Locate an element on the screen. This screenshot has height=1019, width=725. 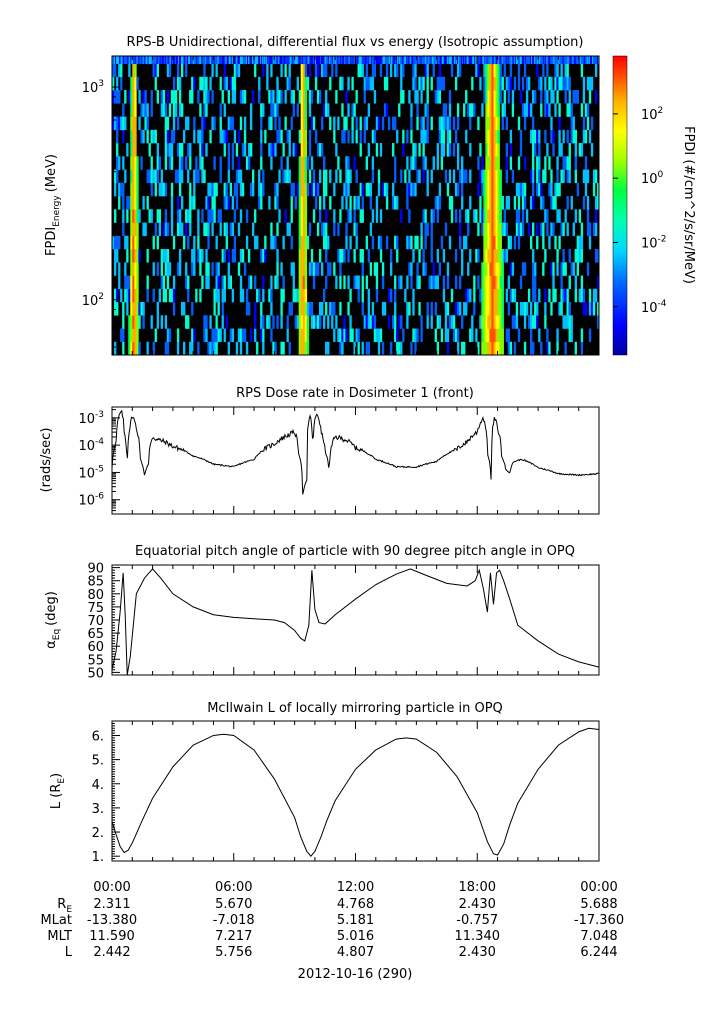
dose-y-axis: 10-610-510-410-3 is located at coordinates (99, 462).